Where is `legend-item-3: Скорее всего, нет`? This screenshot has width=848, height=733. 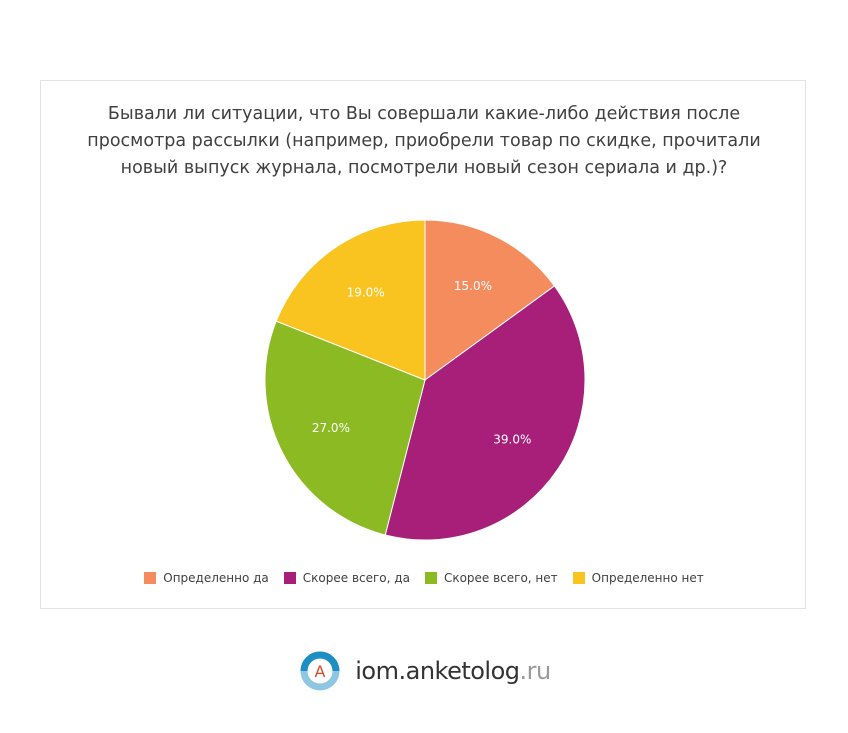
legend-item-3: Скорее всего, нет is located at coordinates (491, 578).